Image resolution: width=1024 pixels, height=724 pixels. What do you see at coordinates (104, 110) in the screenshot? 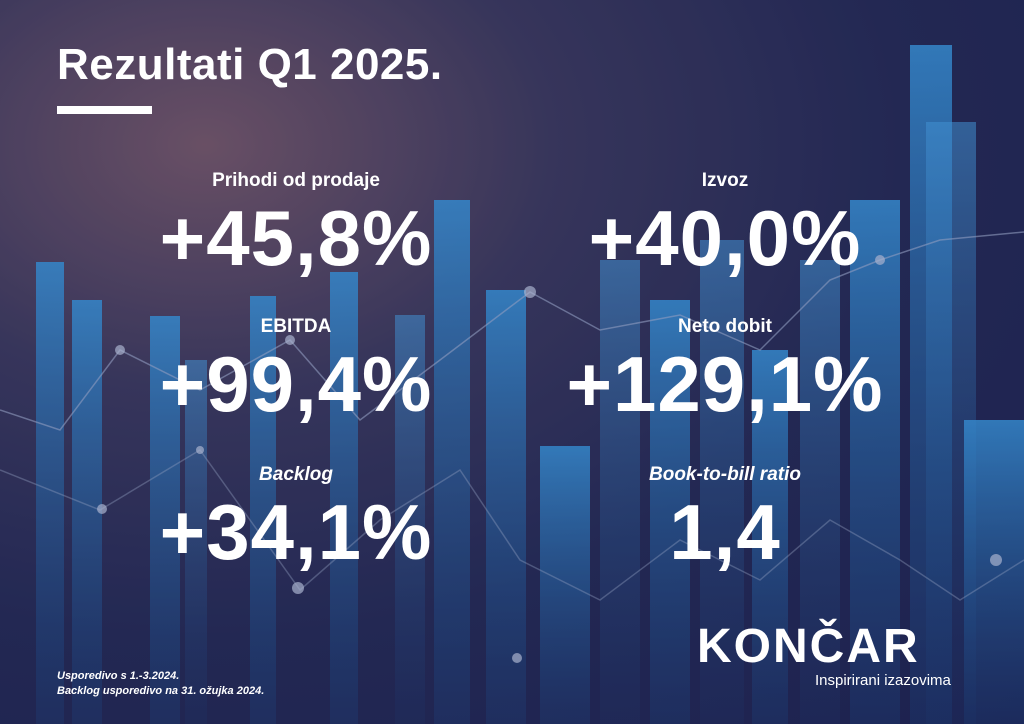
I see `title-underline` at bounding box center [104, 110].